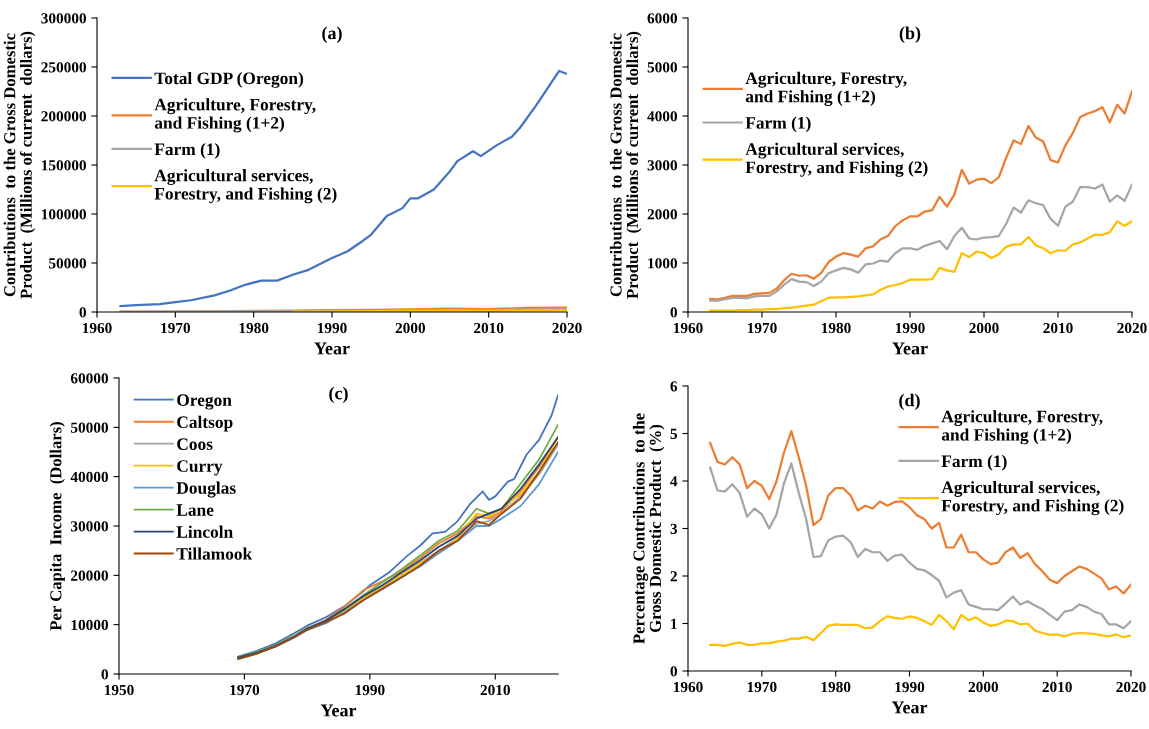 This screenshot has width=1149, height=729. What do you see at coordinates (214, 553) in the screenshot?
I see `legend-label: Tillamook` at bounding box center [214, 553].